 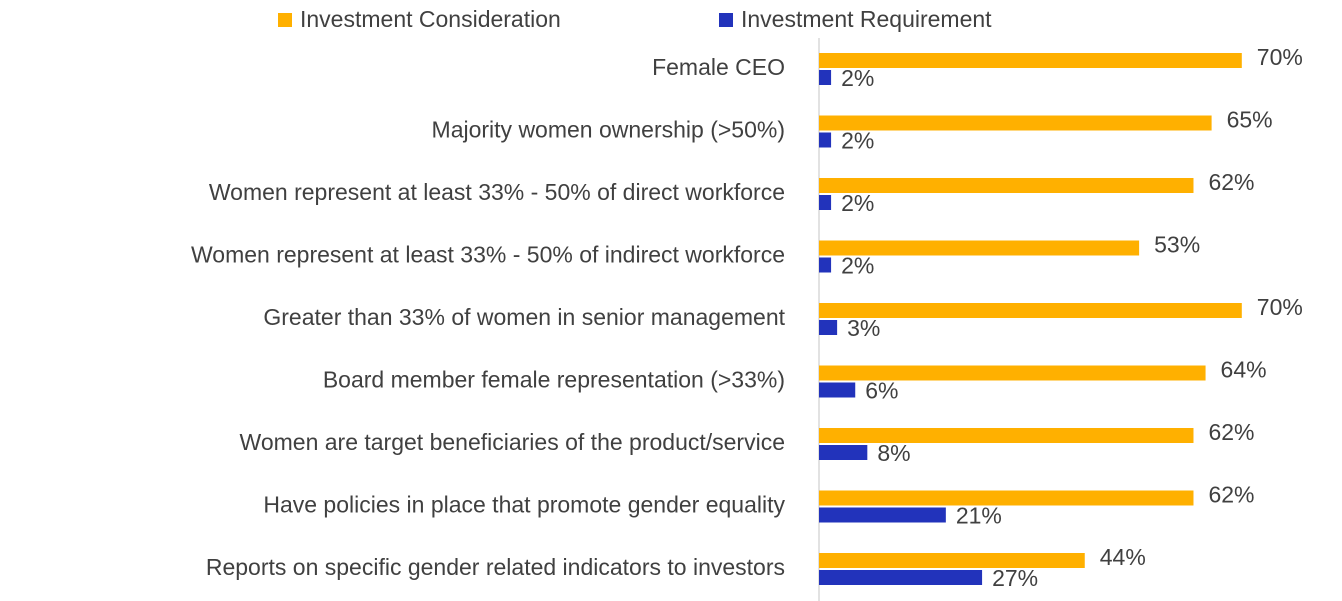 What do you see at coordinates (1123, 557) in the screenshot?
I see `value-label: 44%` at bounding box center [1123, 557].